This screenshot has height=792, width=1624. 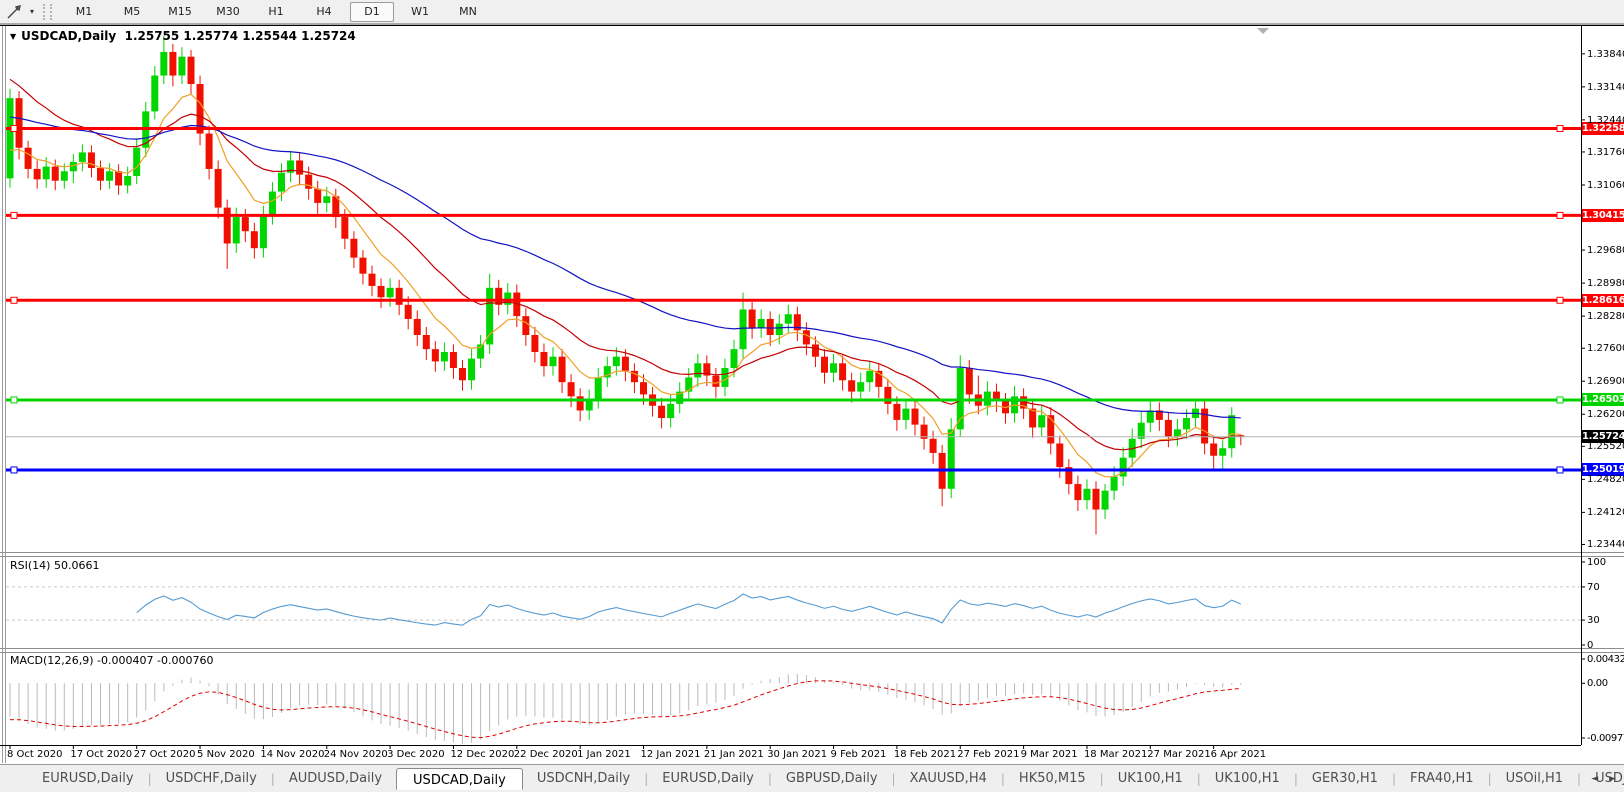 What do you see at coordinates (335, 778) in the screenshot?
I see `chart-tab-2: AUDUSD,Daily` at bounding box center [335, 778].